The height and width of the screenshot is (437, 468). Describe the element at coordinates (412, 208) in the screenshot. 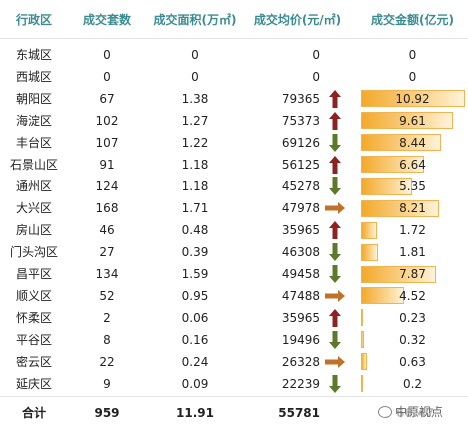

I see `amount: 8.21` at that location.